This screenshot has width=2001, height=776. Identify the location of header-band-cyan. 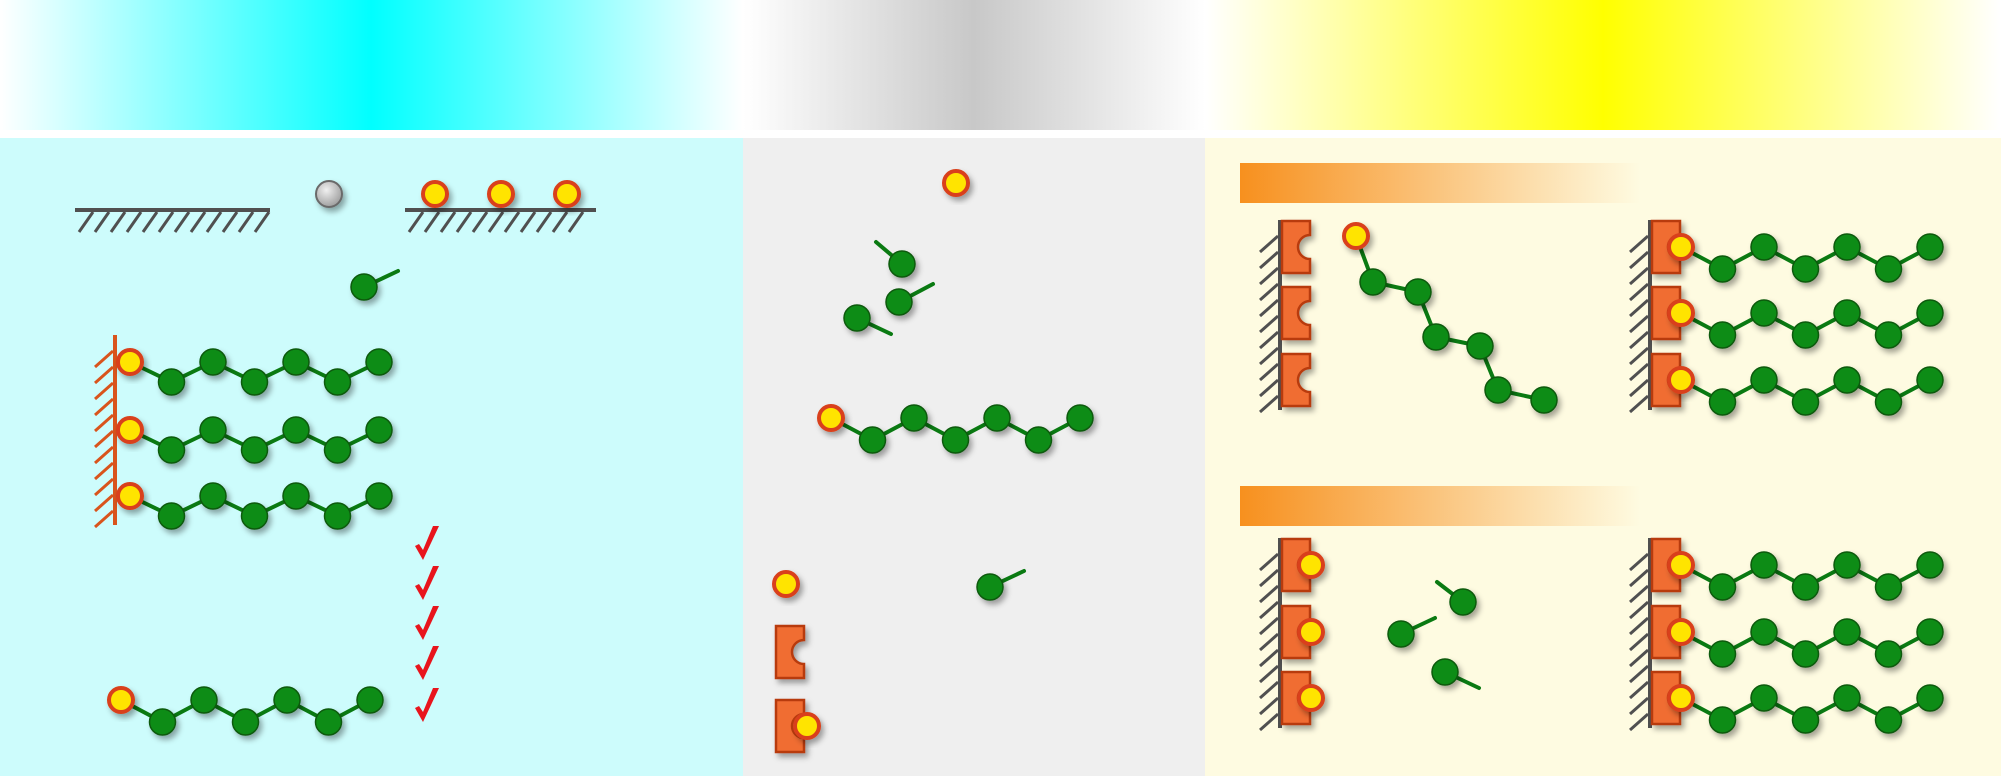
(371, 65).